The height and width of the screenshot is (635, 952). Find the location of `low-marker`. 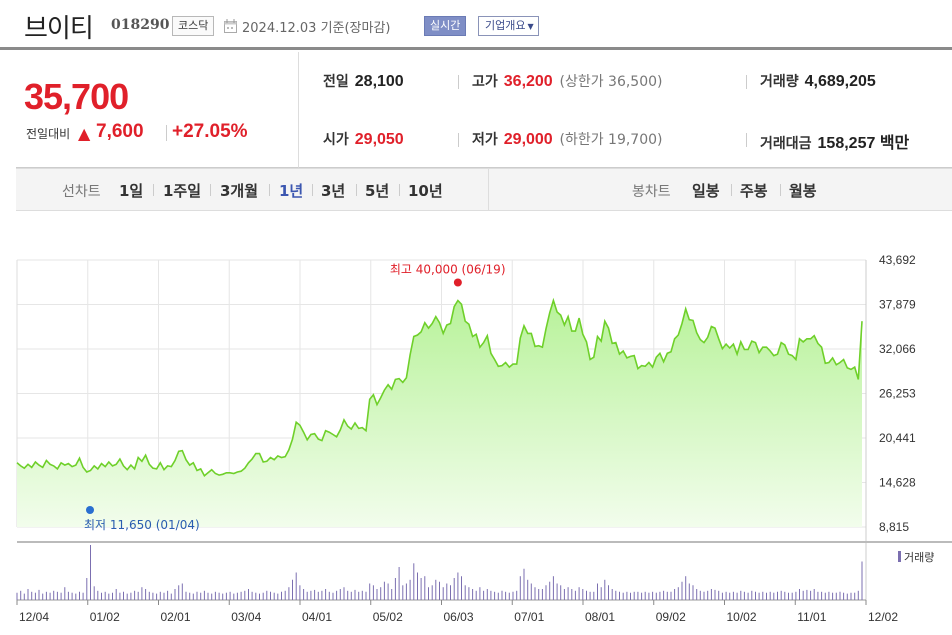

low-marker is located at coordinates (90, 510).